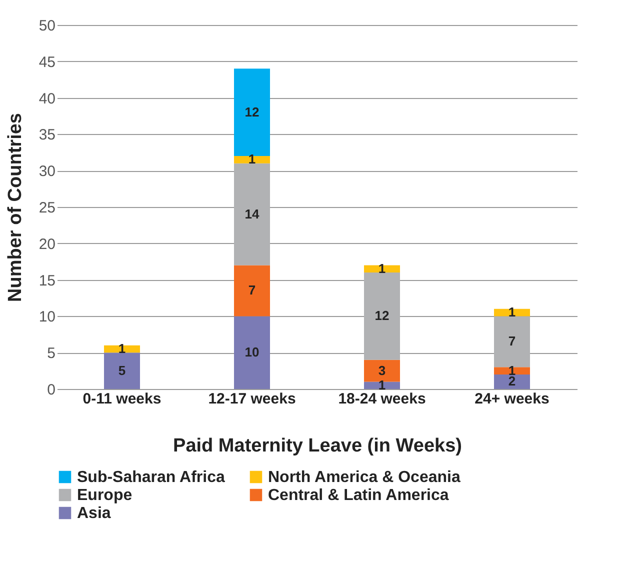  Describe the element at coordinates (51, 353) in the screenshot. I see `y-tick-label: 5` at that location.